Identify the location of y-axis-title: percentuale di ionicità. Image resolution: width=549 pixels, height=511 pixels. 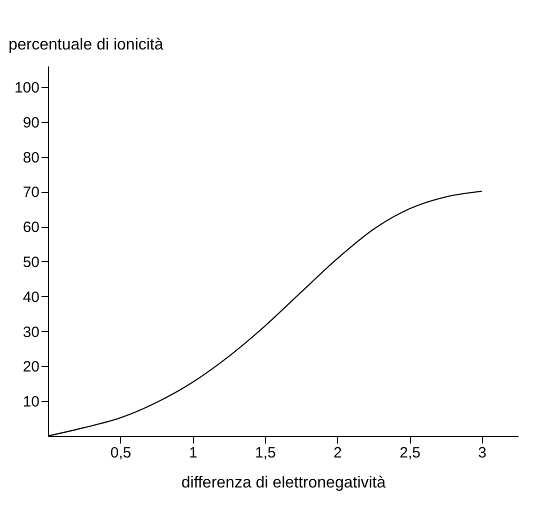
(86, 45).